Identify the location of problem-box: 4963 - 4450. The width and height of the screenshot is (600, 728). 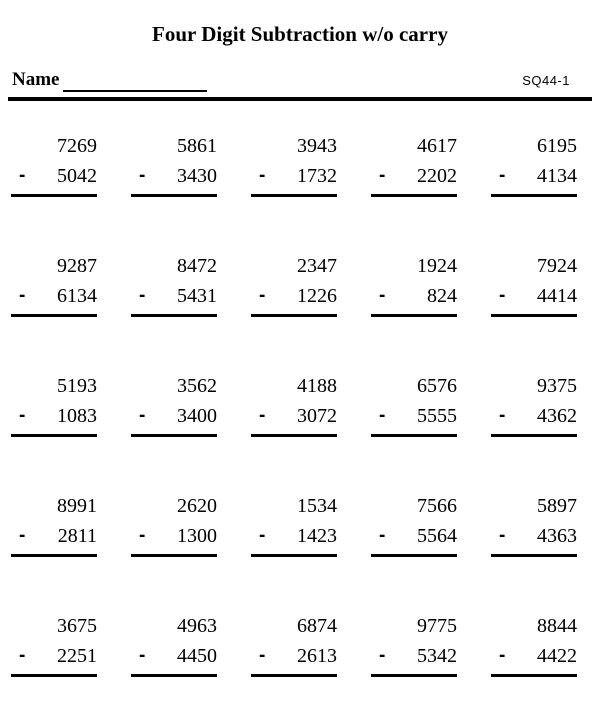
(174, 642).